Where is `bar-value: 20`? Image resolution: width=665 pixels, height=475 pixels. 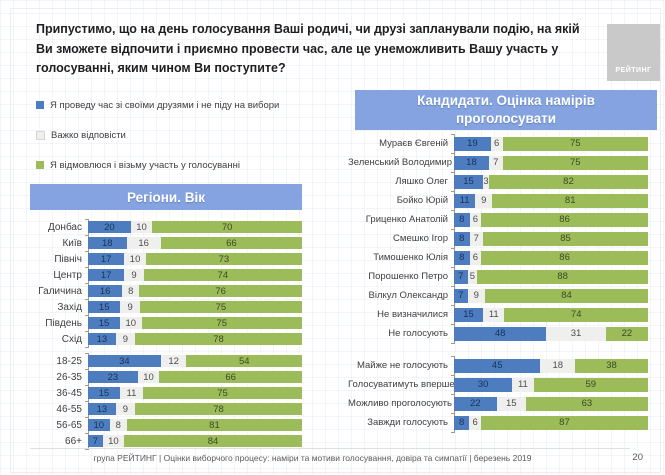 bar-value: 20 is located at coordinates (109, 227).